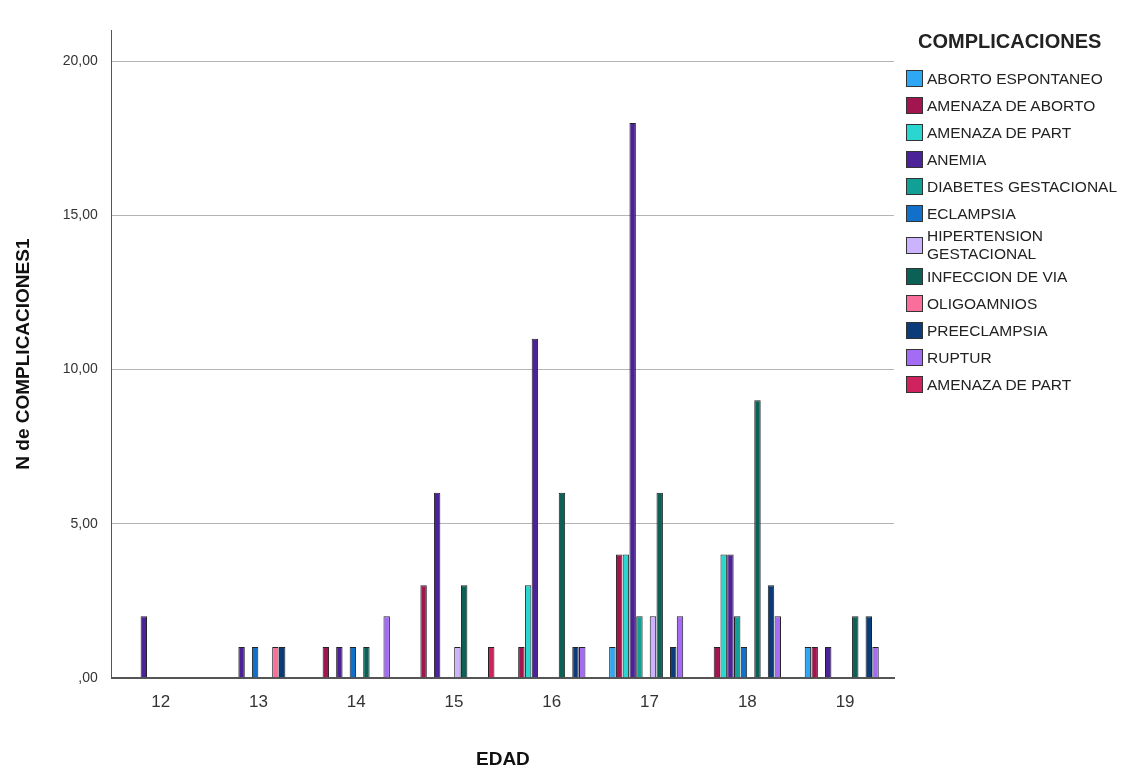  Describe the element at coordinates (22, 354) in the screenshot. I see `y-axis-title: N de COMPLICACIONES1` at that location.